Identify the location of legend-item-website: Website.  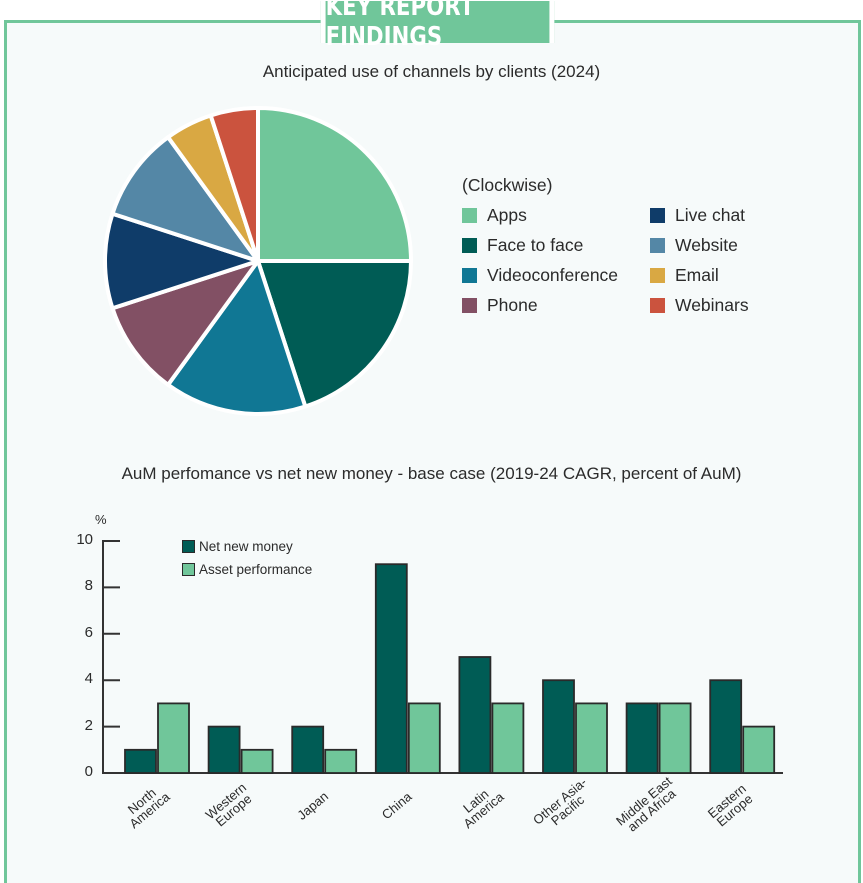
(720, 245).